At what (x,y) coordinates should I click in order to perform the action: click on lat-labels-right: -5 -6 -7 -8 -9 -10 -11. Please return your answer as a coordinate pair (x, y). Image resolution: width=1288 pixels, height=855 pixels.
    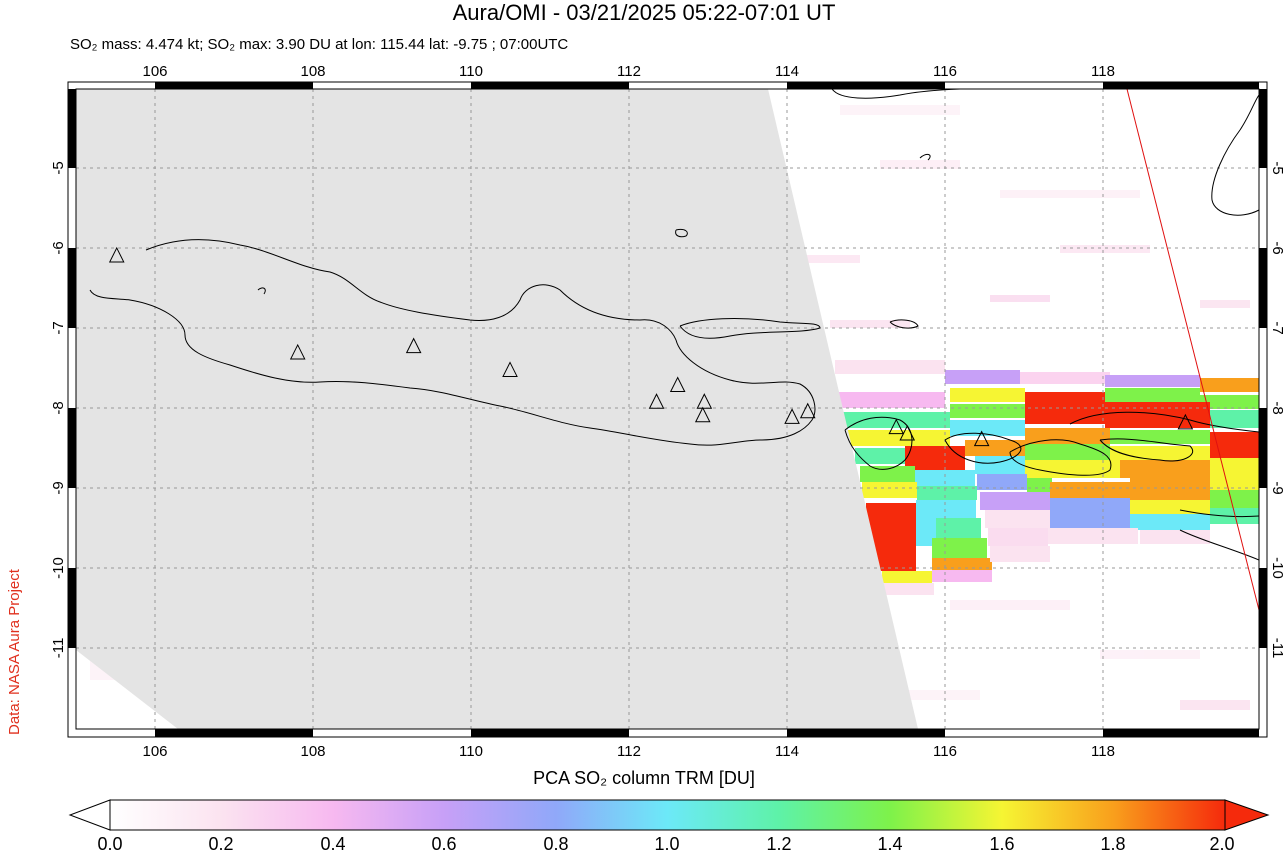
    Looking at the image, I should click on (1277, 409).